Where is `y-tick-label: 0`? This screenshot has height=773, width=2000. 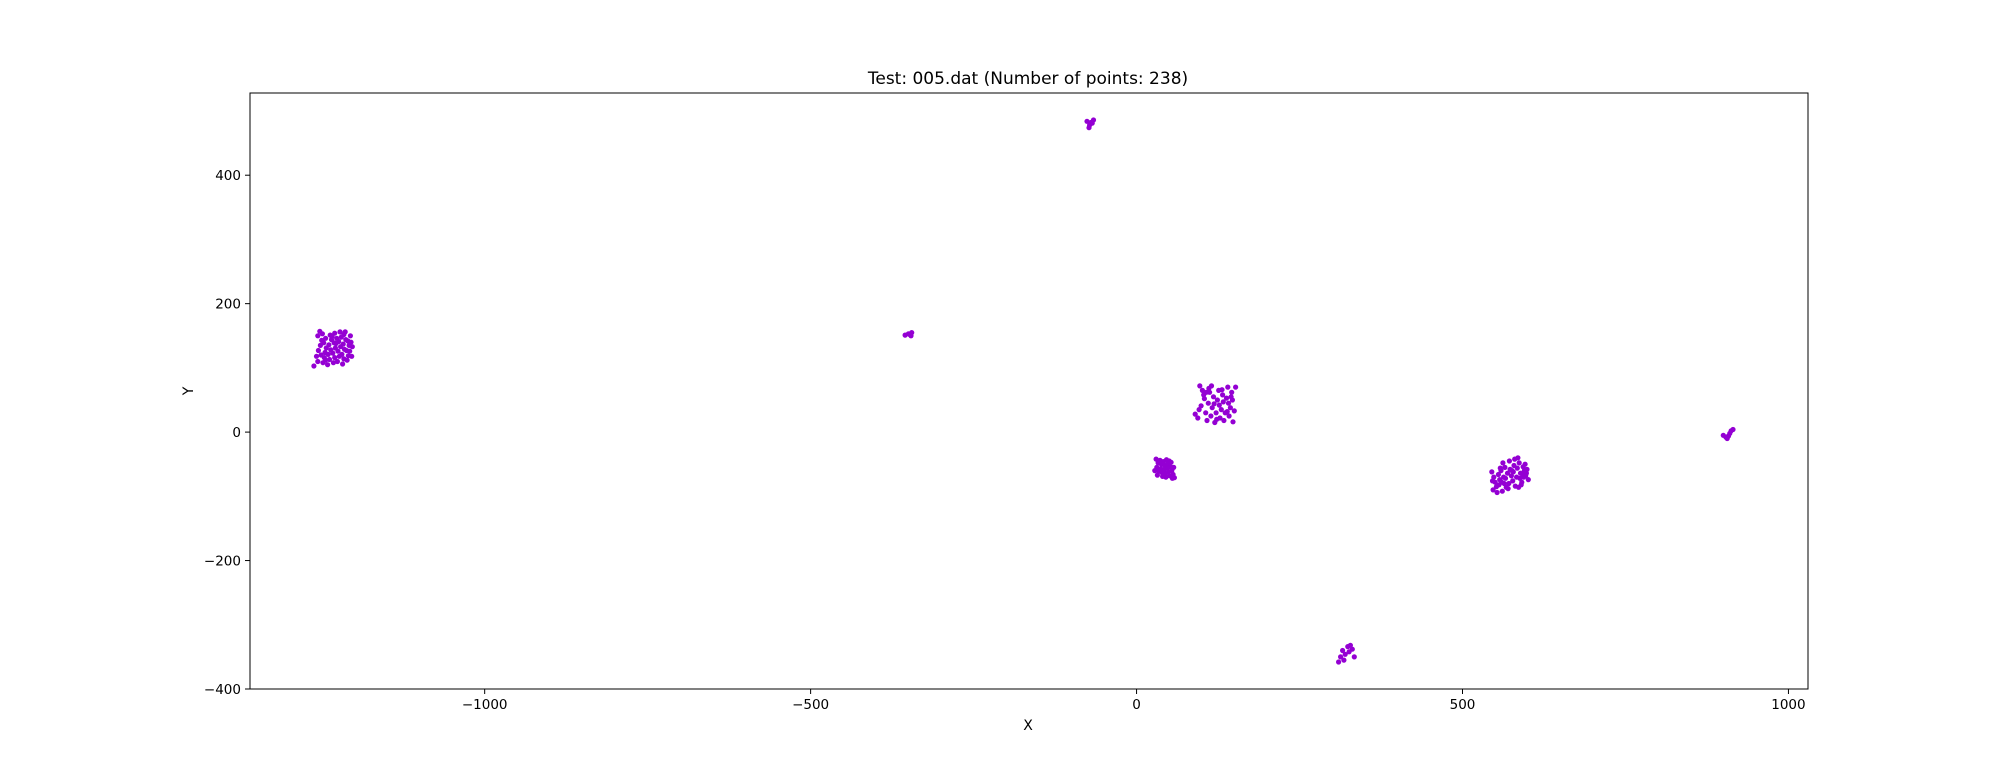
y-tick-label: 0 is located at coordinates (236, 433).